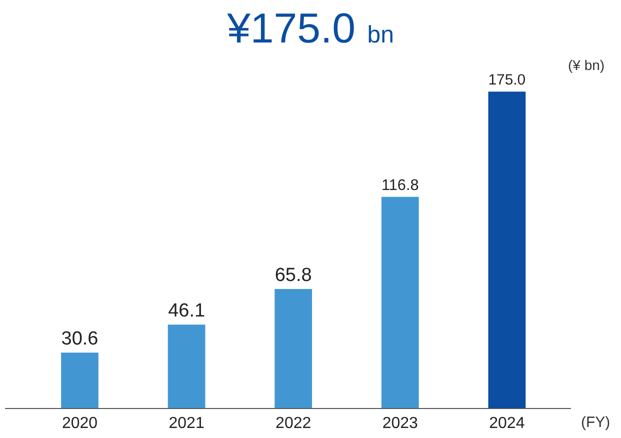  Describe the element at coordinates (79, 339) in the screenshot. I see `data-label: 30.6` at that location.